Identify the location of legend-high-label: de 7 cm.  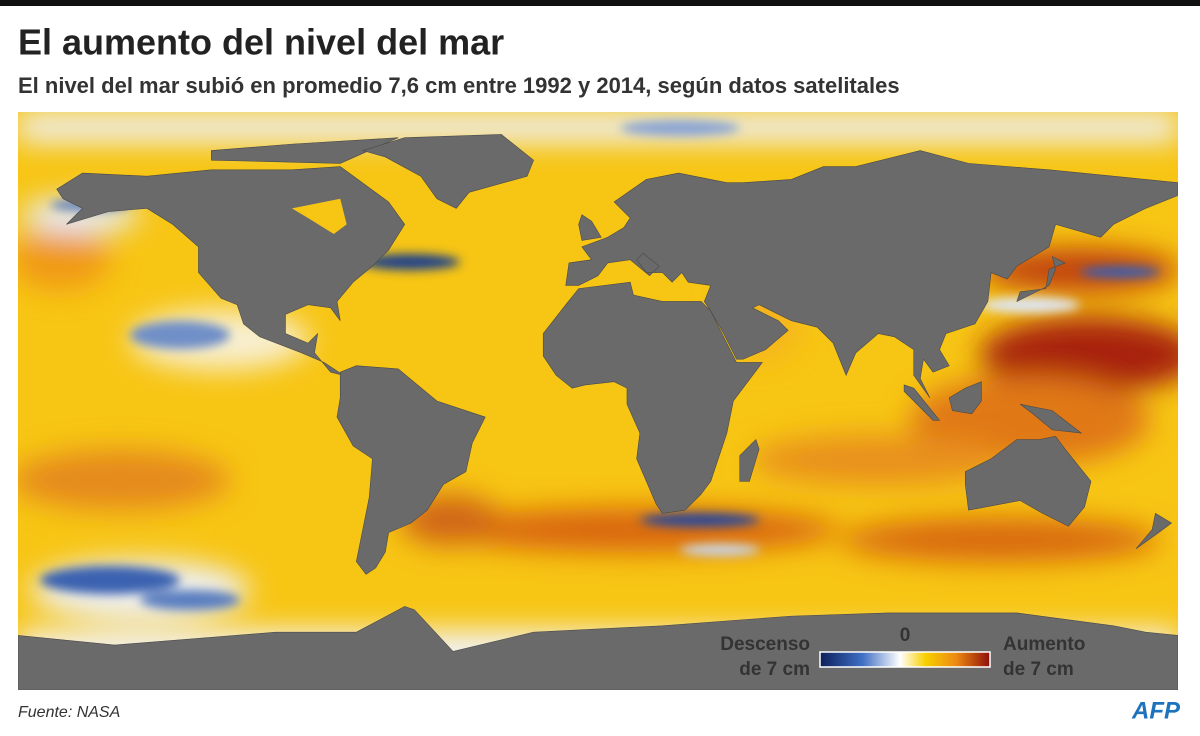
(1038, 669).